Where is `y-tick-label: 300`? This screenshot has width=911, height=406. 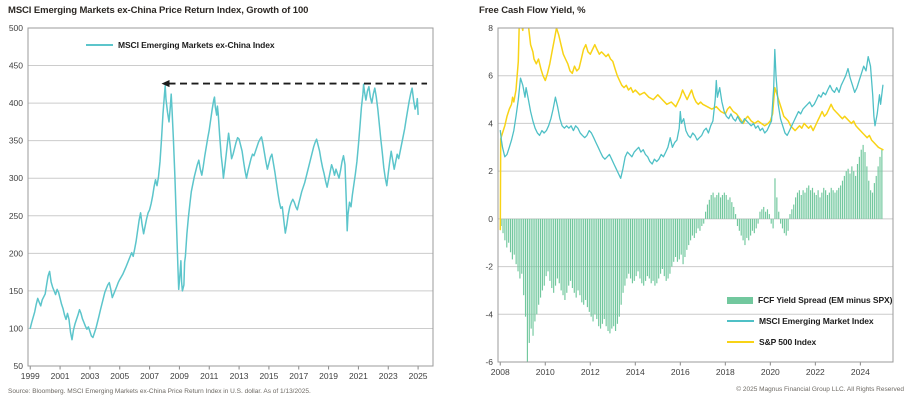 y-tick-label: 300 is located at coordinates (16, 178).